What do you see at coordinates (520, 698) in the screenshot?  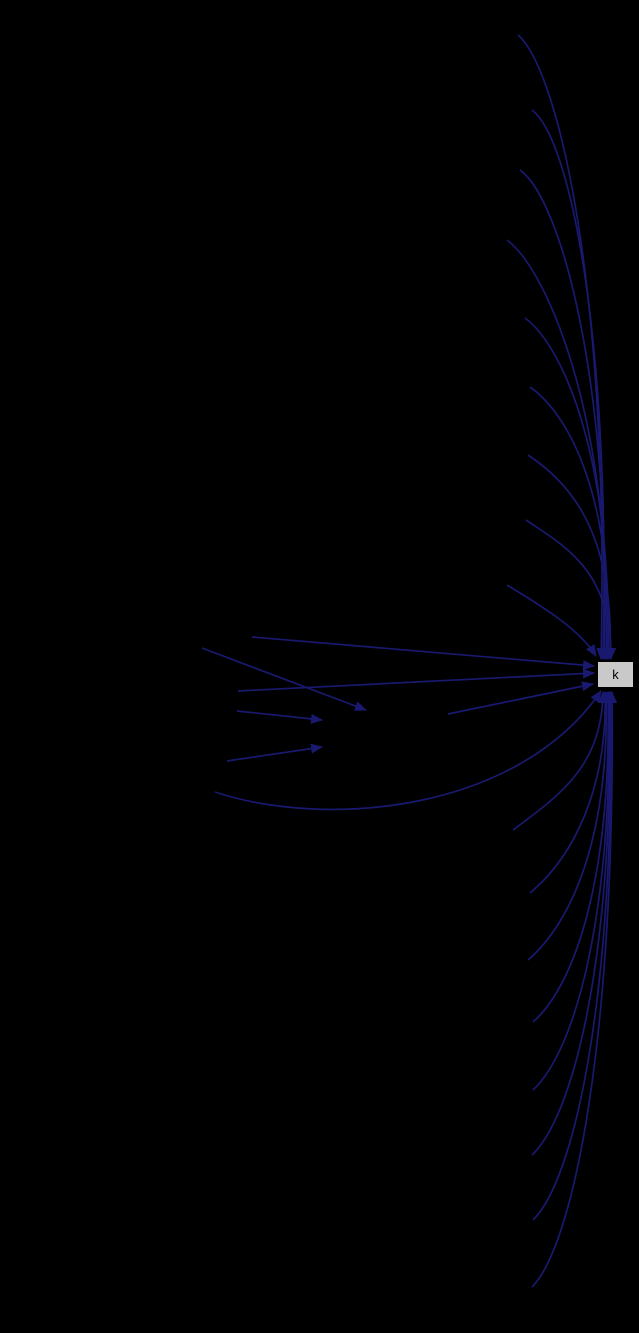 I see `edge-hidden-node-to-k` at bounding box center [520, 698].